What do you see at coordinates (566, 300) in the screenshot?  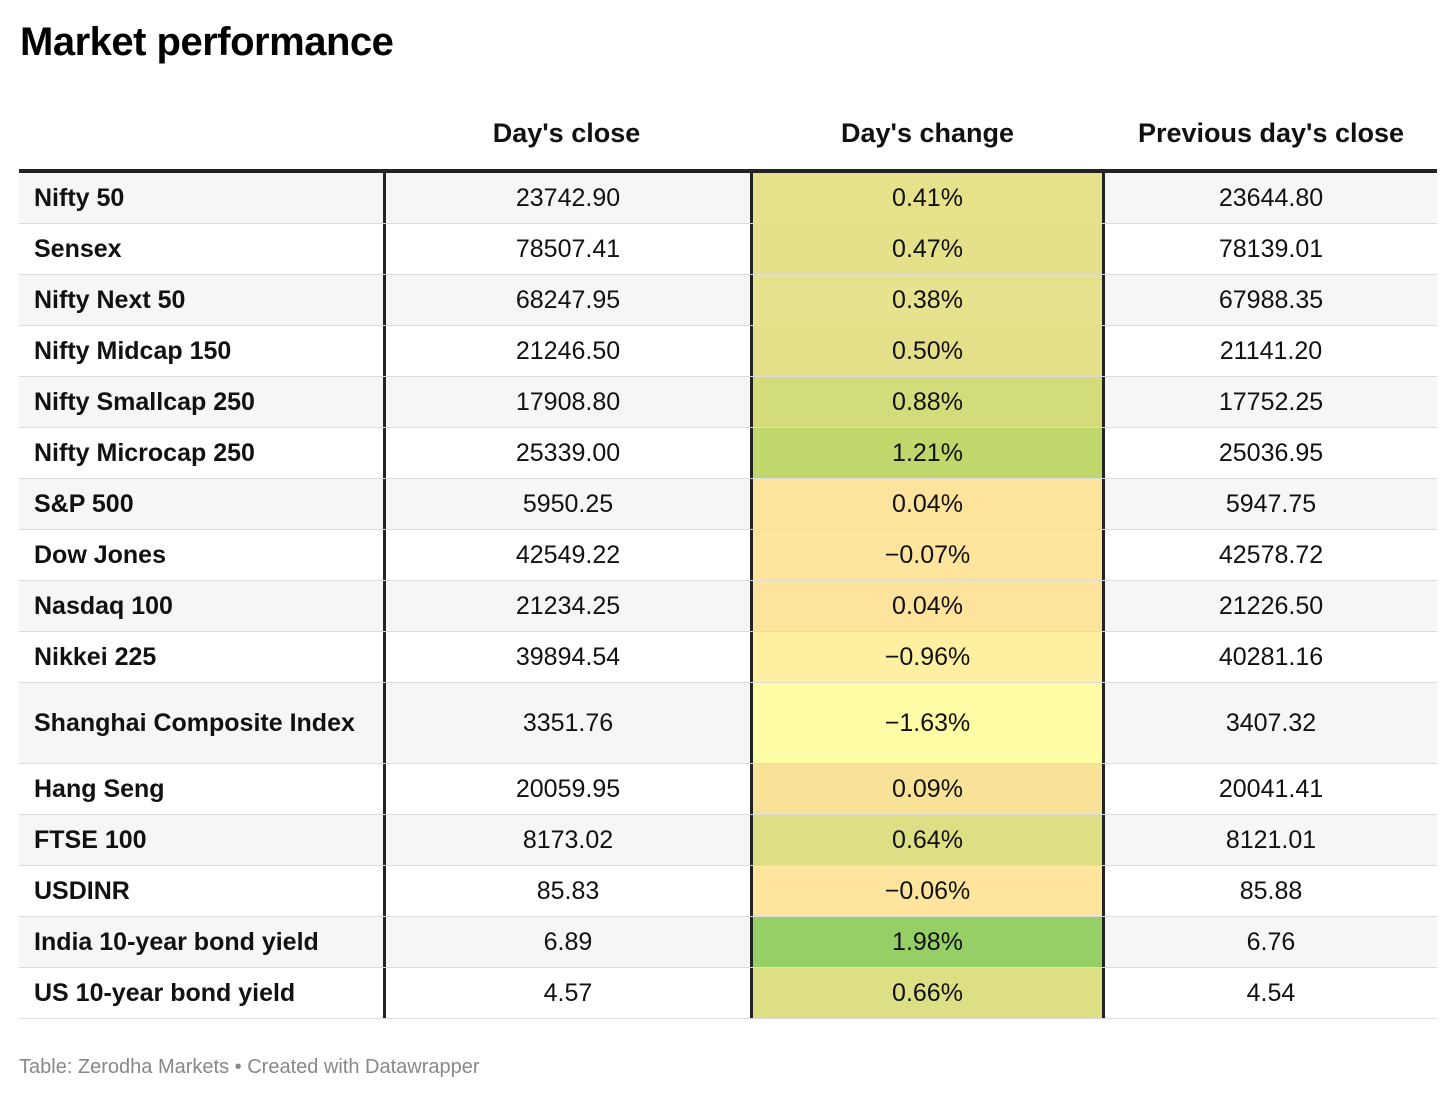 I see `days-close-cell: 68247.95` at bounding box center [566, 300].